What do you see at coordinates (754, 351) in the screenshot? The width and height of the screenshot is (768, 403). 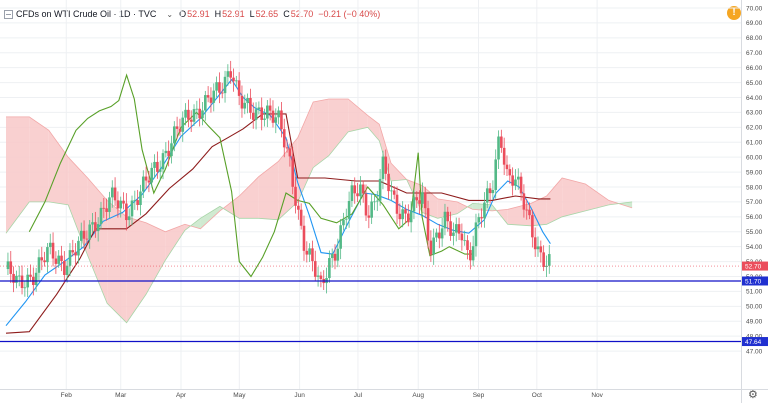 I see `y-tick-label: 47.00` at bounding box center [754, 351].